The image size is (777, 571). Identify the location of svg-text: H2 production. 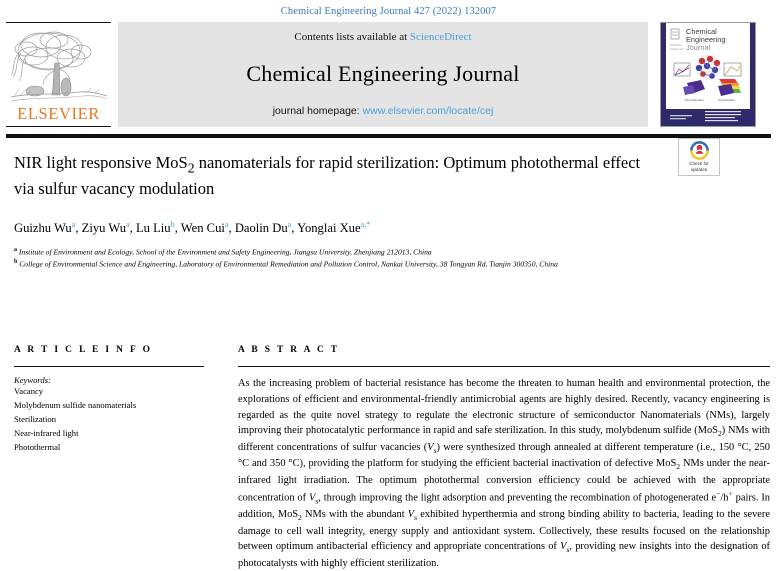
(694, 100).